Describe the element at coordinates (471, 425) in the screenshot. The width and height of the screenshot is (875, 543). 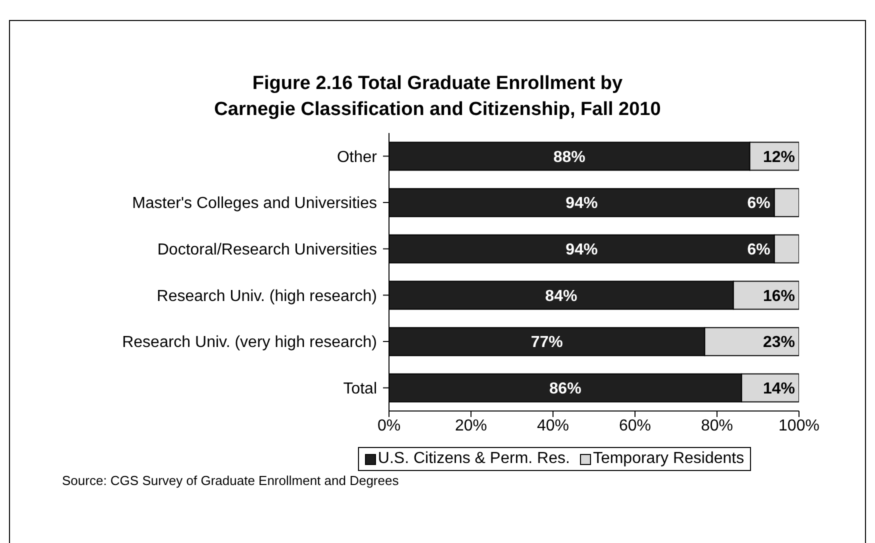
I see `x-tick-label: 20%` at that location.